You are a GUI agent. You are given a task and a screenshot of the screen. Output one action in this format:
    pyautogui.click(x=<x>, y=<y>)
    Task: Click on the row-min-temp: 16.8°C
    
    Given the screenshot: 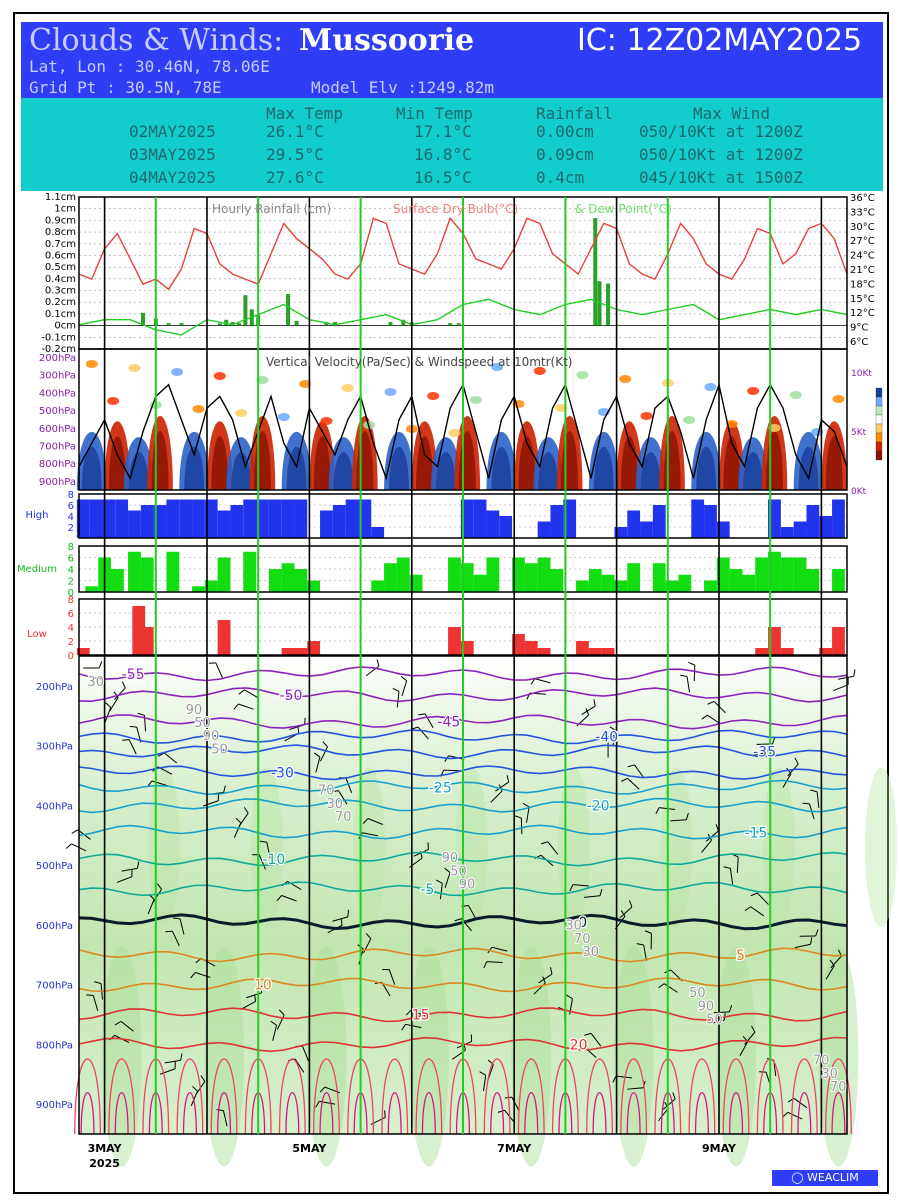 What is the action you would take?
    pyautogui.click(x=443, y=154)
    